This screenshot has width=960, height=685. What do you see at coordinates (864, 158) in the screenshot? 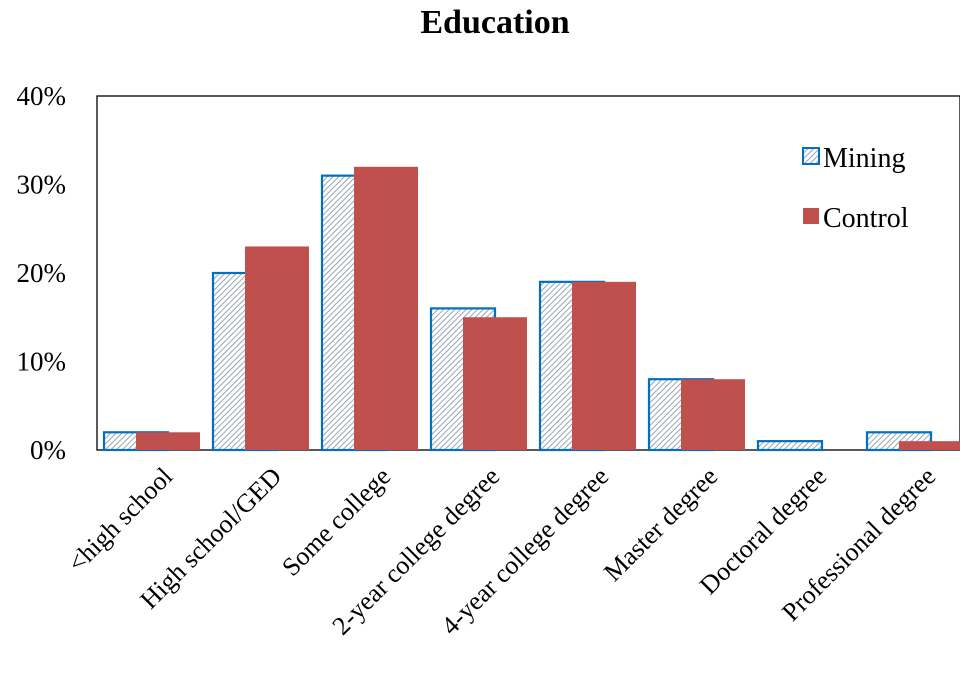
I see `mining-legend-label: Mining` at bounding box center [864, 158].